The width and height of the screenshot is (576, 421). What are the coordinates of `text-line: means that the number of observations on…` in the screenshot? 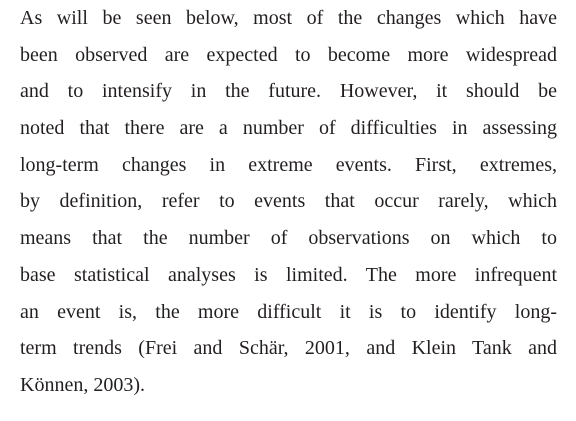 It's located at (288, 238).